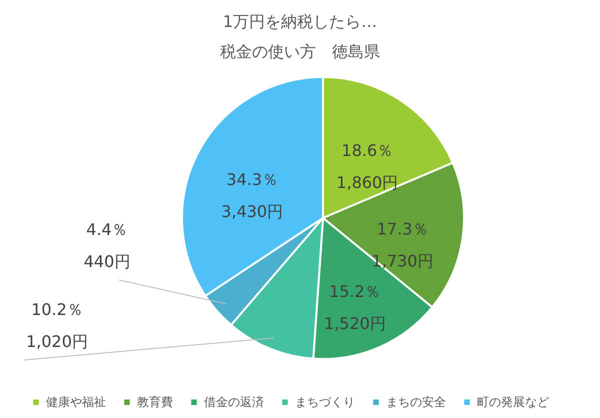  I want to click on legend-label: 借金の返済, so click(234, 402).